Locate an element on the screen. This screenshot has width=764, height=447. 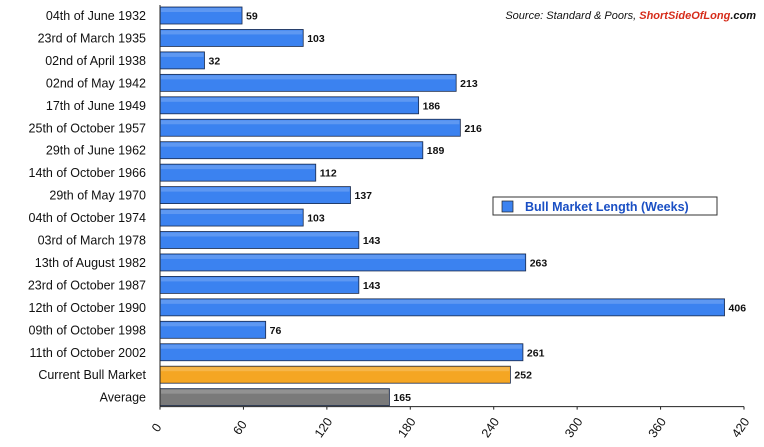
category-label: 12th of October 1990 is located at coordinates (87, 308).